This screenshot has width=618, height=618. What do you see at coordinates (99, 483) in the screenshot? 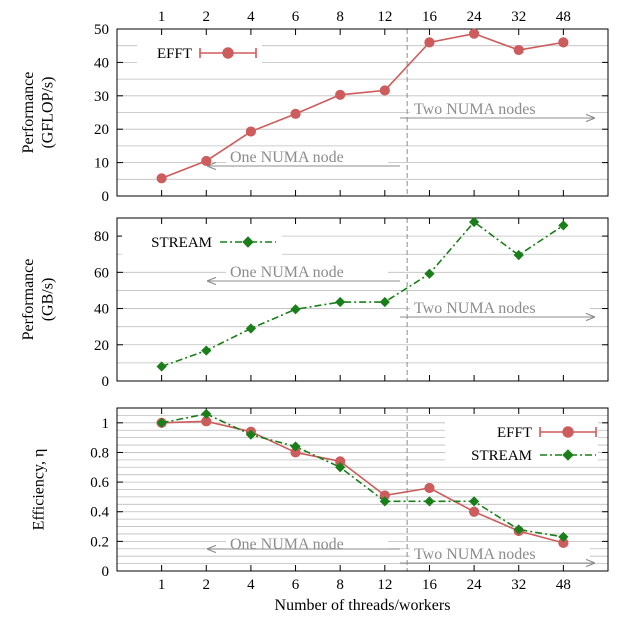
I see `y-tick-label: 0.6` at bounding box center [99, 483].